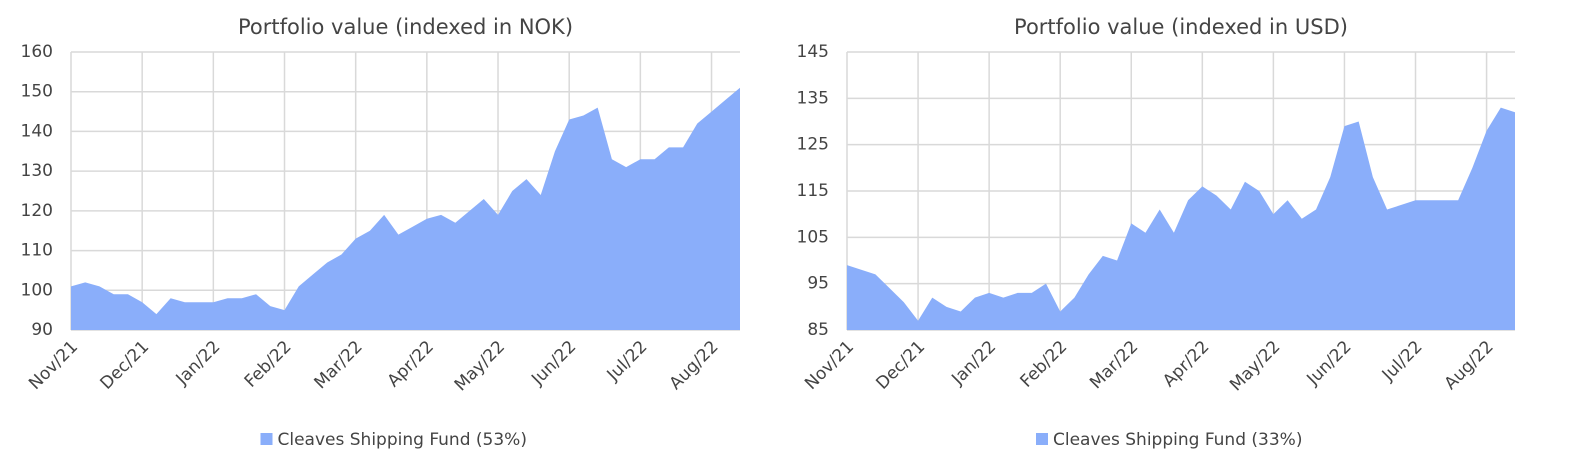 Image resolution: width=1575 pixels, height=470 pixels. I want to click on legend-label: Cleaves Shipping Fund (53%), so click(402, 440).